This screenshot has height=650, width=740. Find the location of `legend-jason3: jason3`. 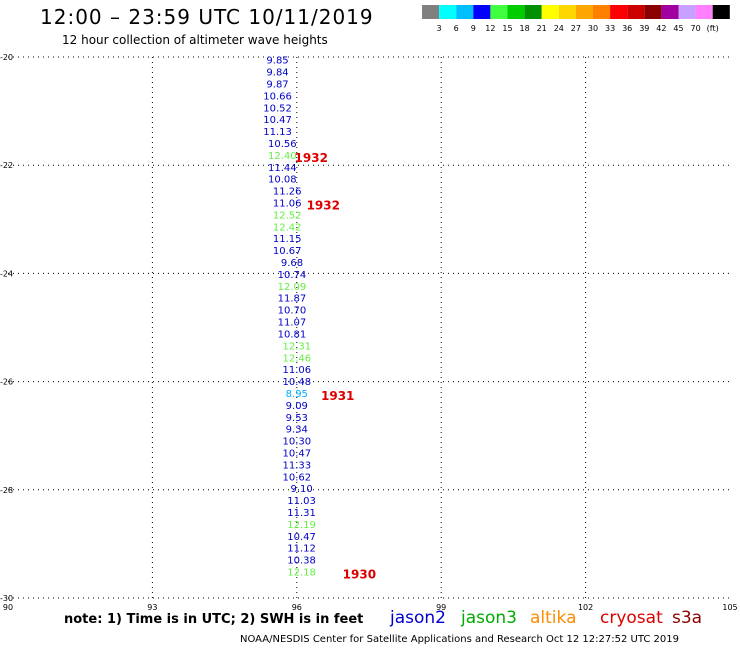

legend-jason3: jason3 is located at coordinates (489, 618).